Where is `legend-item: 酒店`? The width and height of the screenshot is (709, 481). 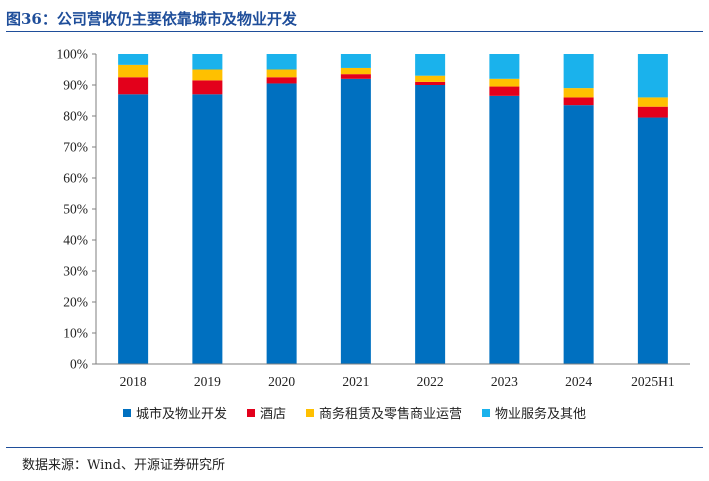
legend-item: 酒店 is located at coordinates (266, 412).